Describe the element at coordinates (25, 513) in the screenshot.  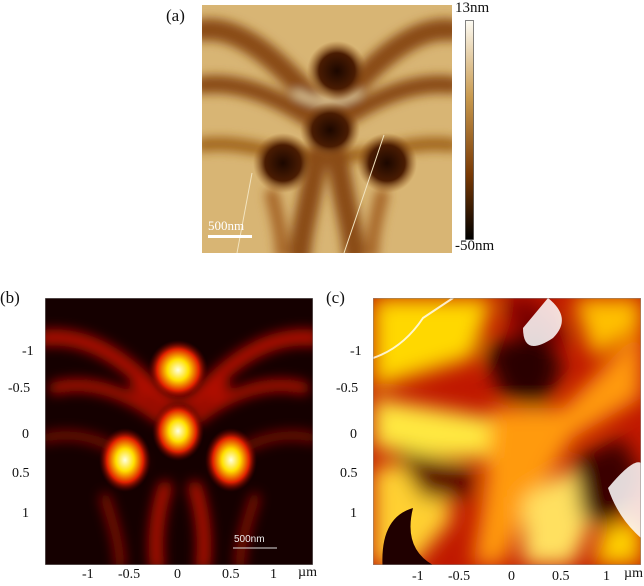
I see `b-y-tick: 1` at that location.